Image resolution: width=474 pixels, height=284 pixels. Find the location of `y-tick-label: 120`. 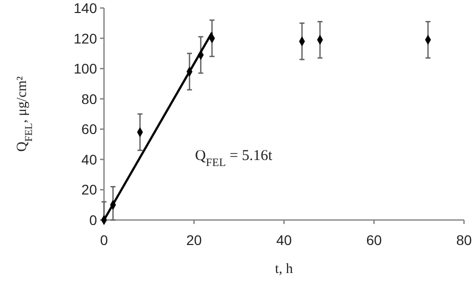

y-tick-label: 120 is located at coordinates (86, 38).